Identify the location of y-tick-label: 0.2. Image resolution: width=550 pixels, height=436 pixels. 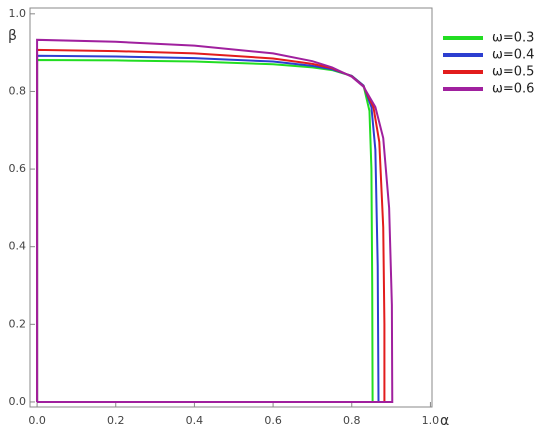
(18, 323).